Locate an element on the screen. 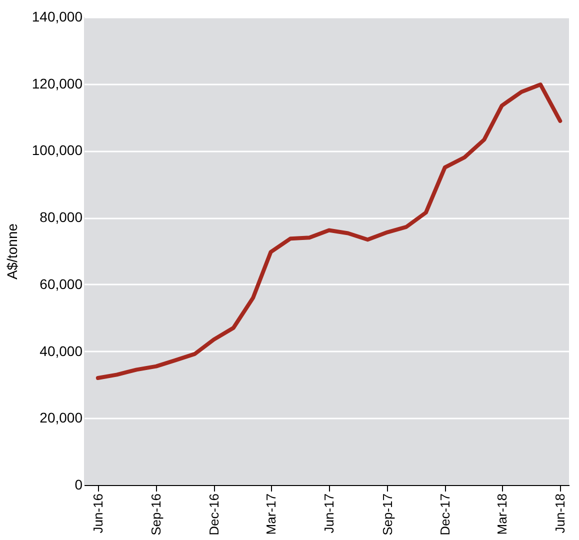  y-tick-label: 0 is located at coordinates (78, 484).